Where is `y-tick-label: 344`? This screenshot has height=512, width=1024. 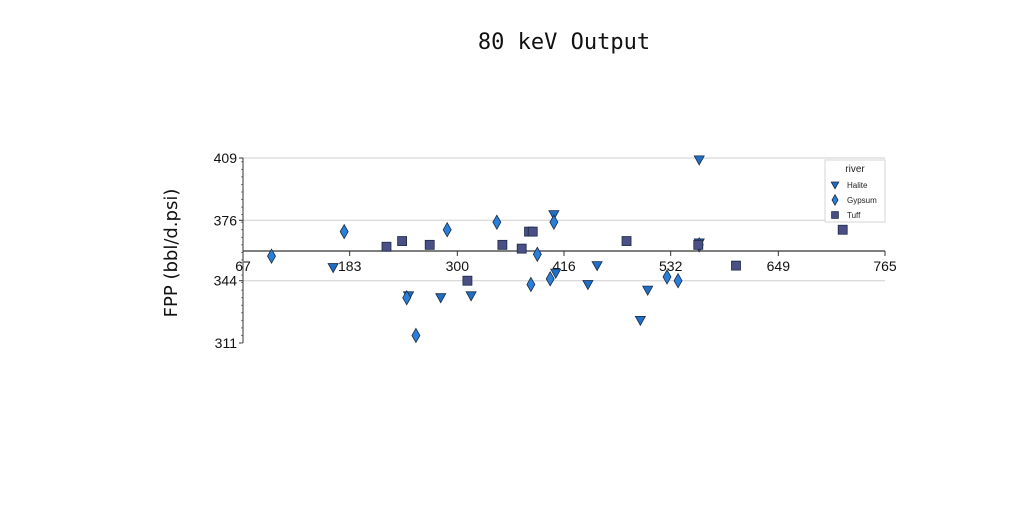
y-tick-label: 344 is located at coordinates (226, 281).